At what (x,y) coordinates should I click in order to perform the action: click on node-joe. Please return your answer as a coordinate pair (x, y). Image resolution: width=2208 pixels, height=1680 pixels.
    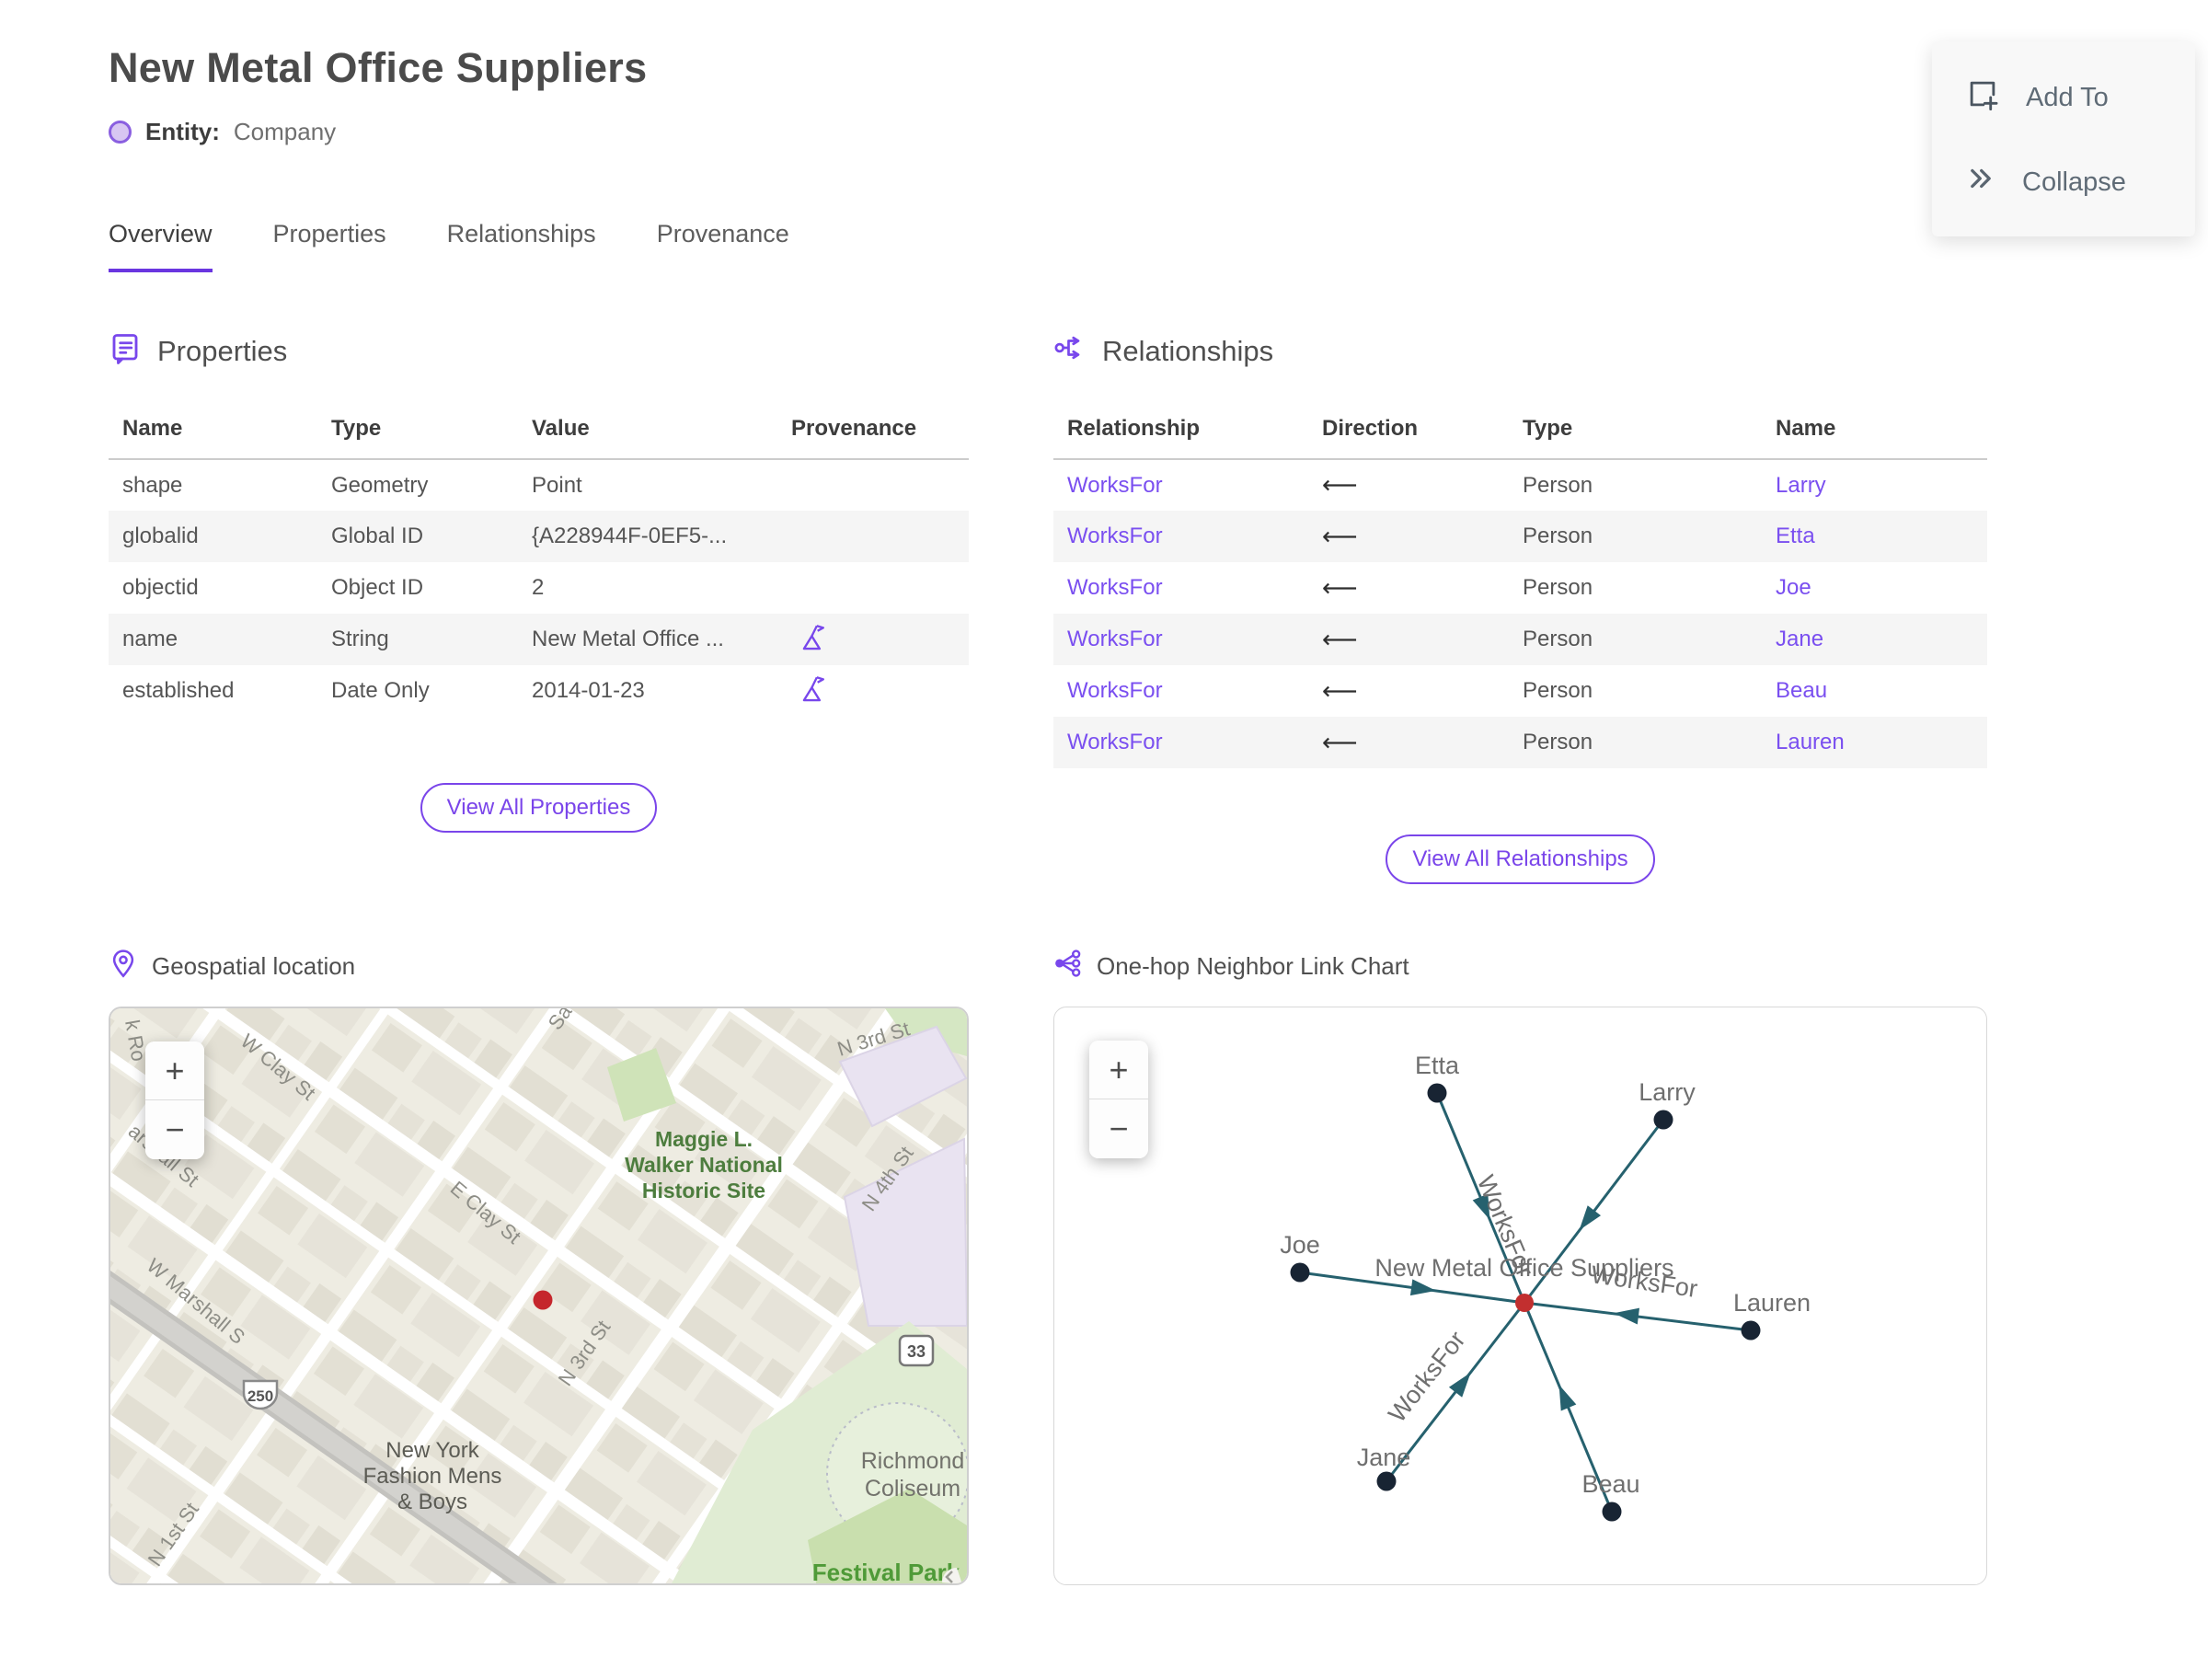
    Looking at the image, I should click on (1300, 1272).